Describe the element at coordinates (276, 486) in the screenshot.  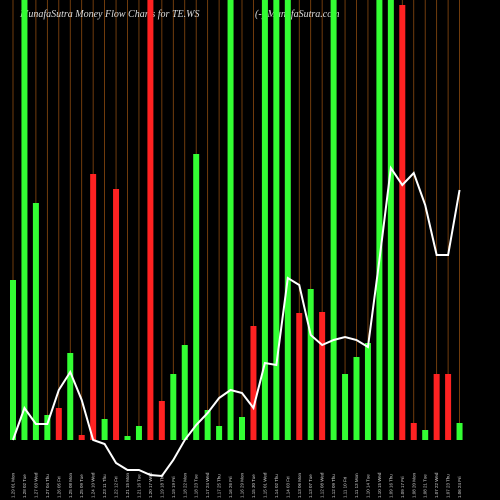
I see `x-tick-label: 1.14 02 Thu` at that location.